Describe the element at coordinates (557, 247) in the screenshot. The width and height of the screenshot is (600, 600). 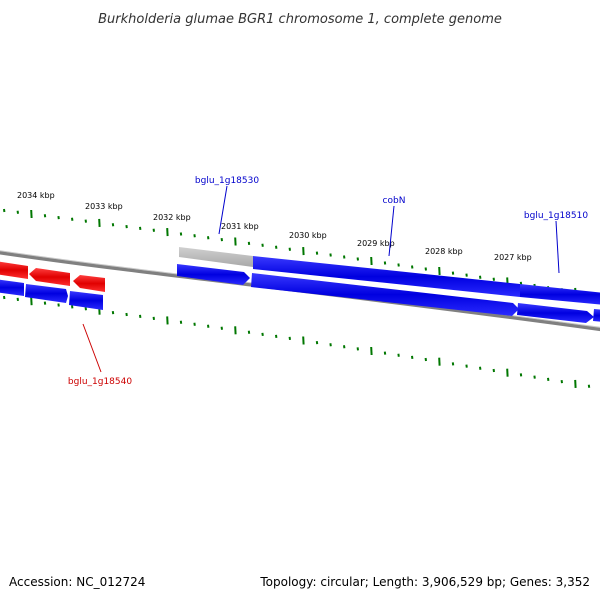
I see `pointer-bglu_1g18510` at that location.